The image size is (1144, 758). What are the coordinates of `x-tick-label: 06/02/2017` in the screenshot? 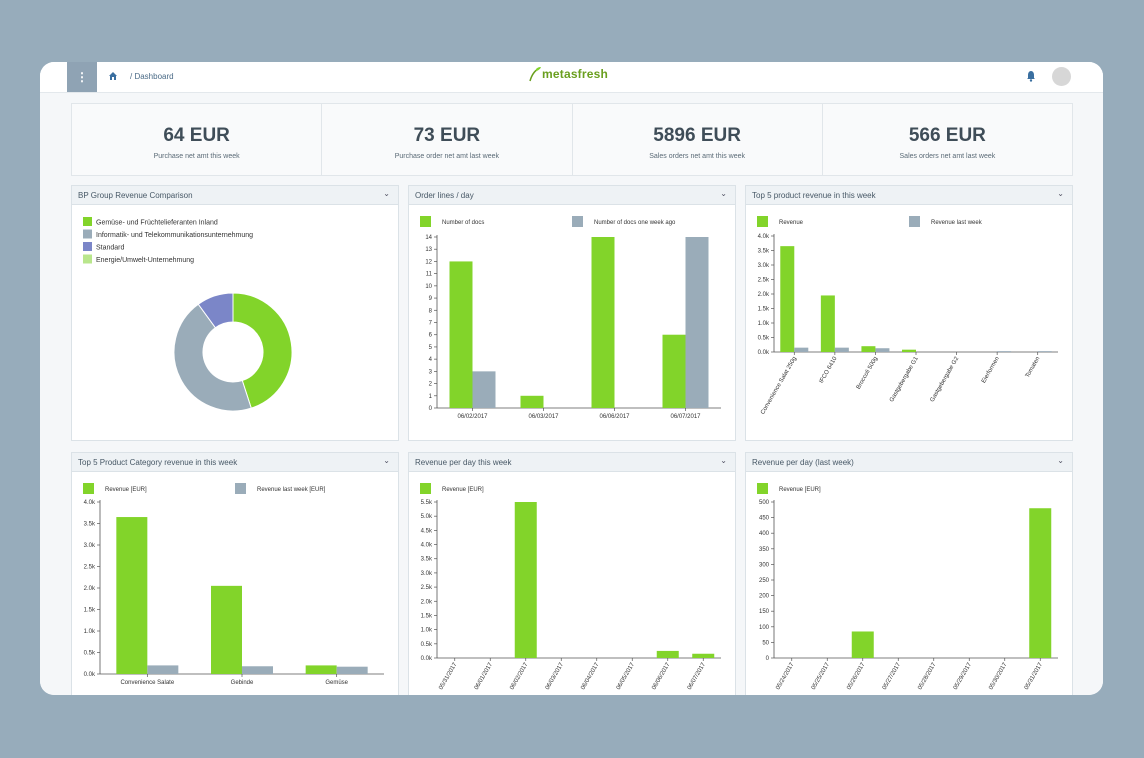 It's located at (519, 676).